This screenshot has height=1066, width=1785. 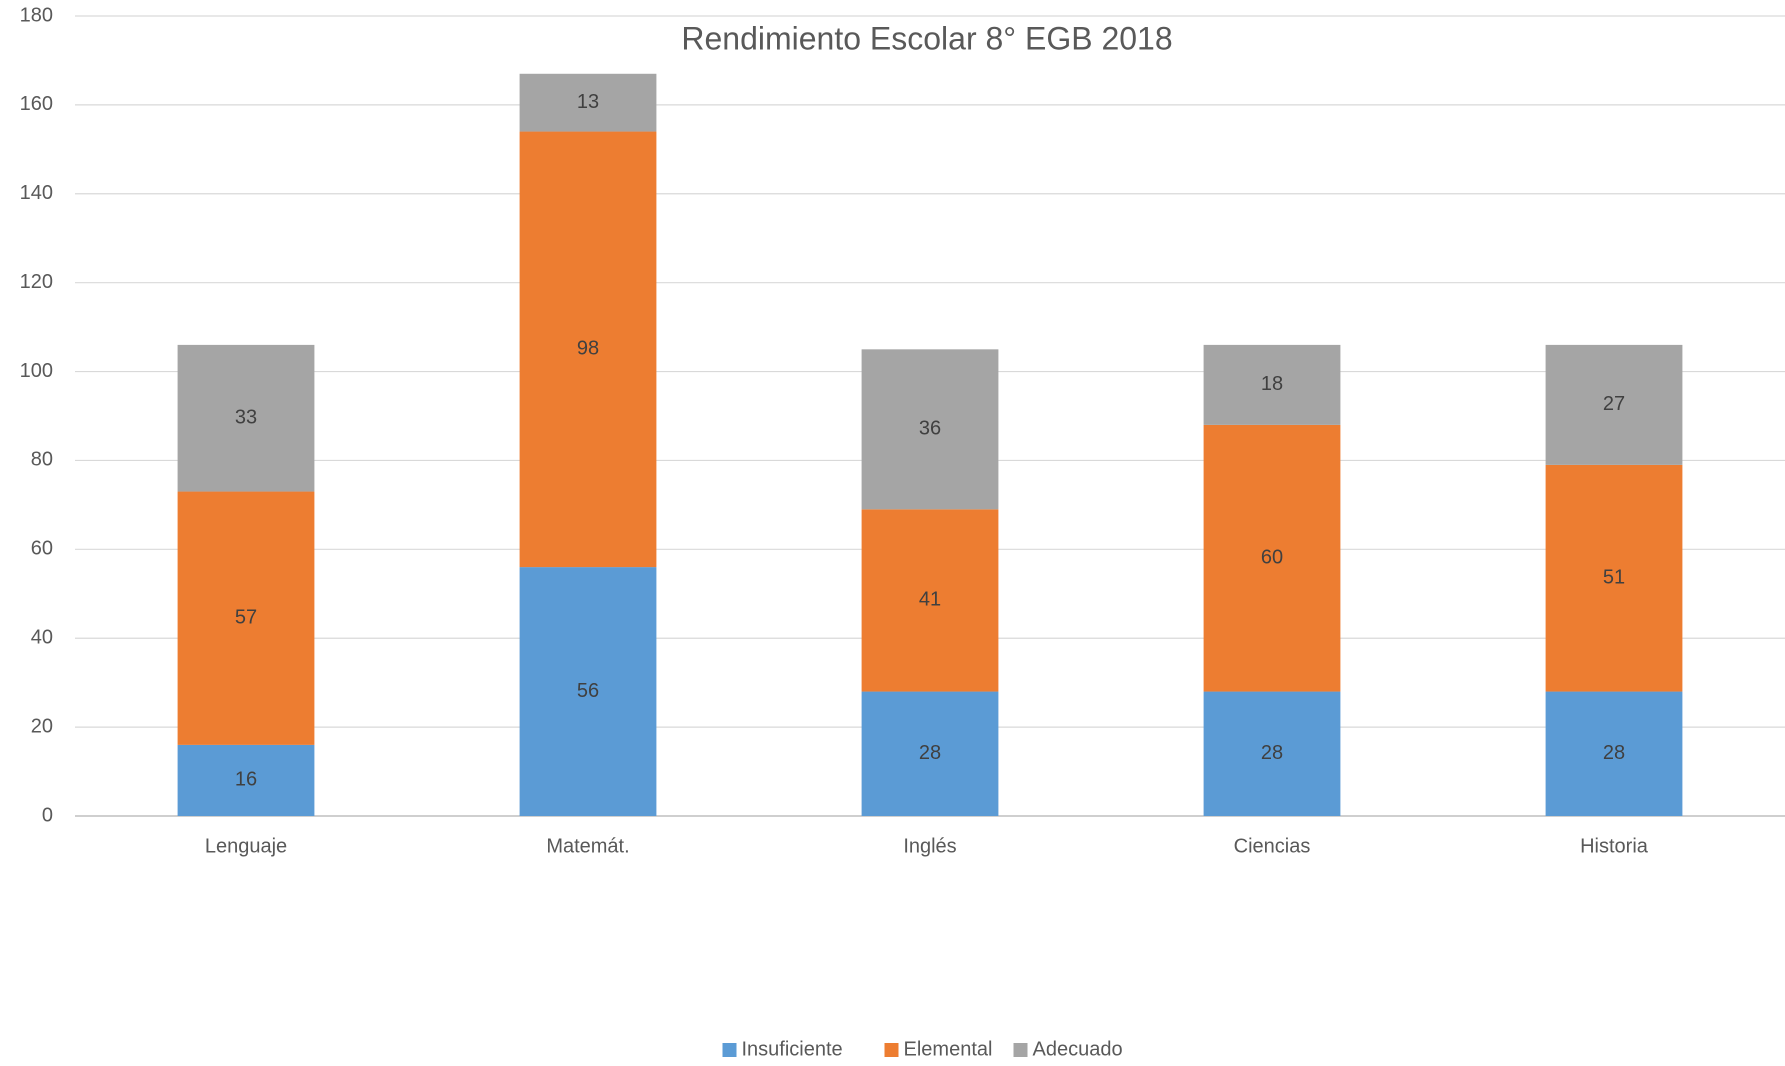 I want to click on data-label: 13, so click(x=588, y=102).